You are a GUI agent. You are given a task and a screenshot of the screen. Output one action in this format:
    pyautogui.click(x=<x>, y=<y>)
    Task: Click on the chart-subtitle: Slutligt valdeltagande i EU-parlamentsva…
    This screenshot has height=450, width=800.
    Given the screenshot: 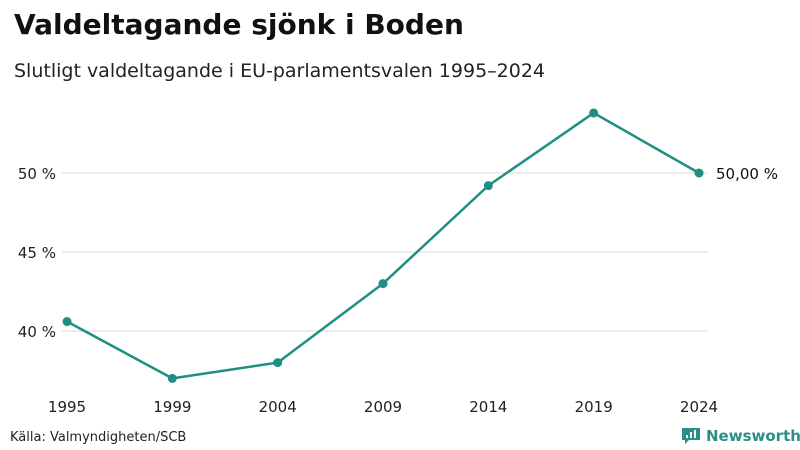 What is the action you would take?
    pyautogui.click(x=280, y=71)
    